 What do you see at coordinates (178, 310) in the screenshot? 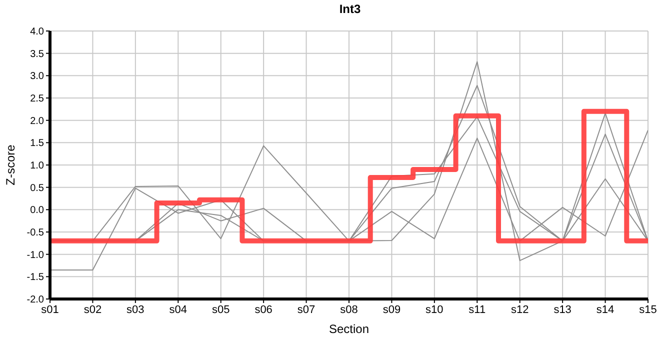
I see `x-tick-label: s04` at bounding box center [178, 310].